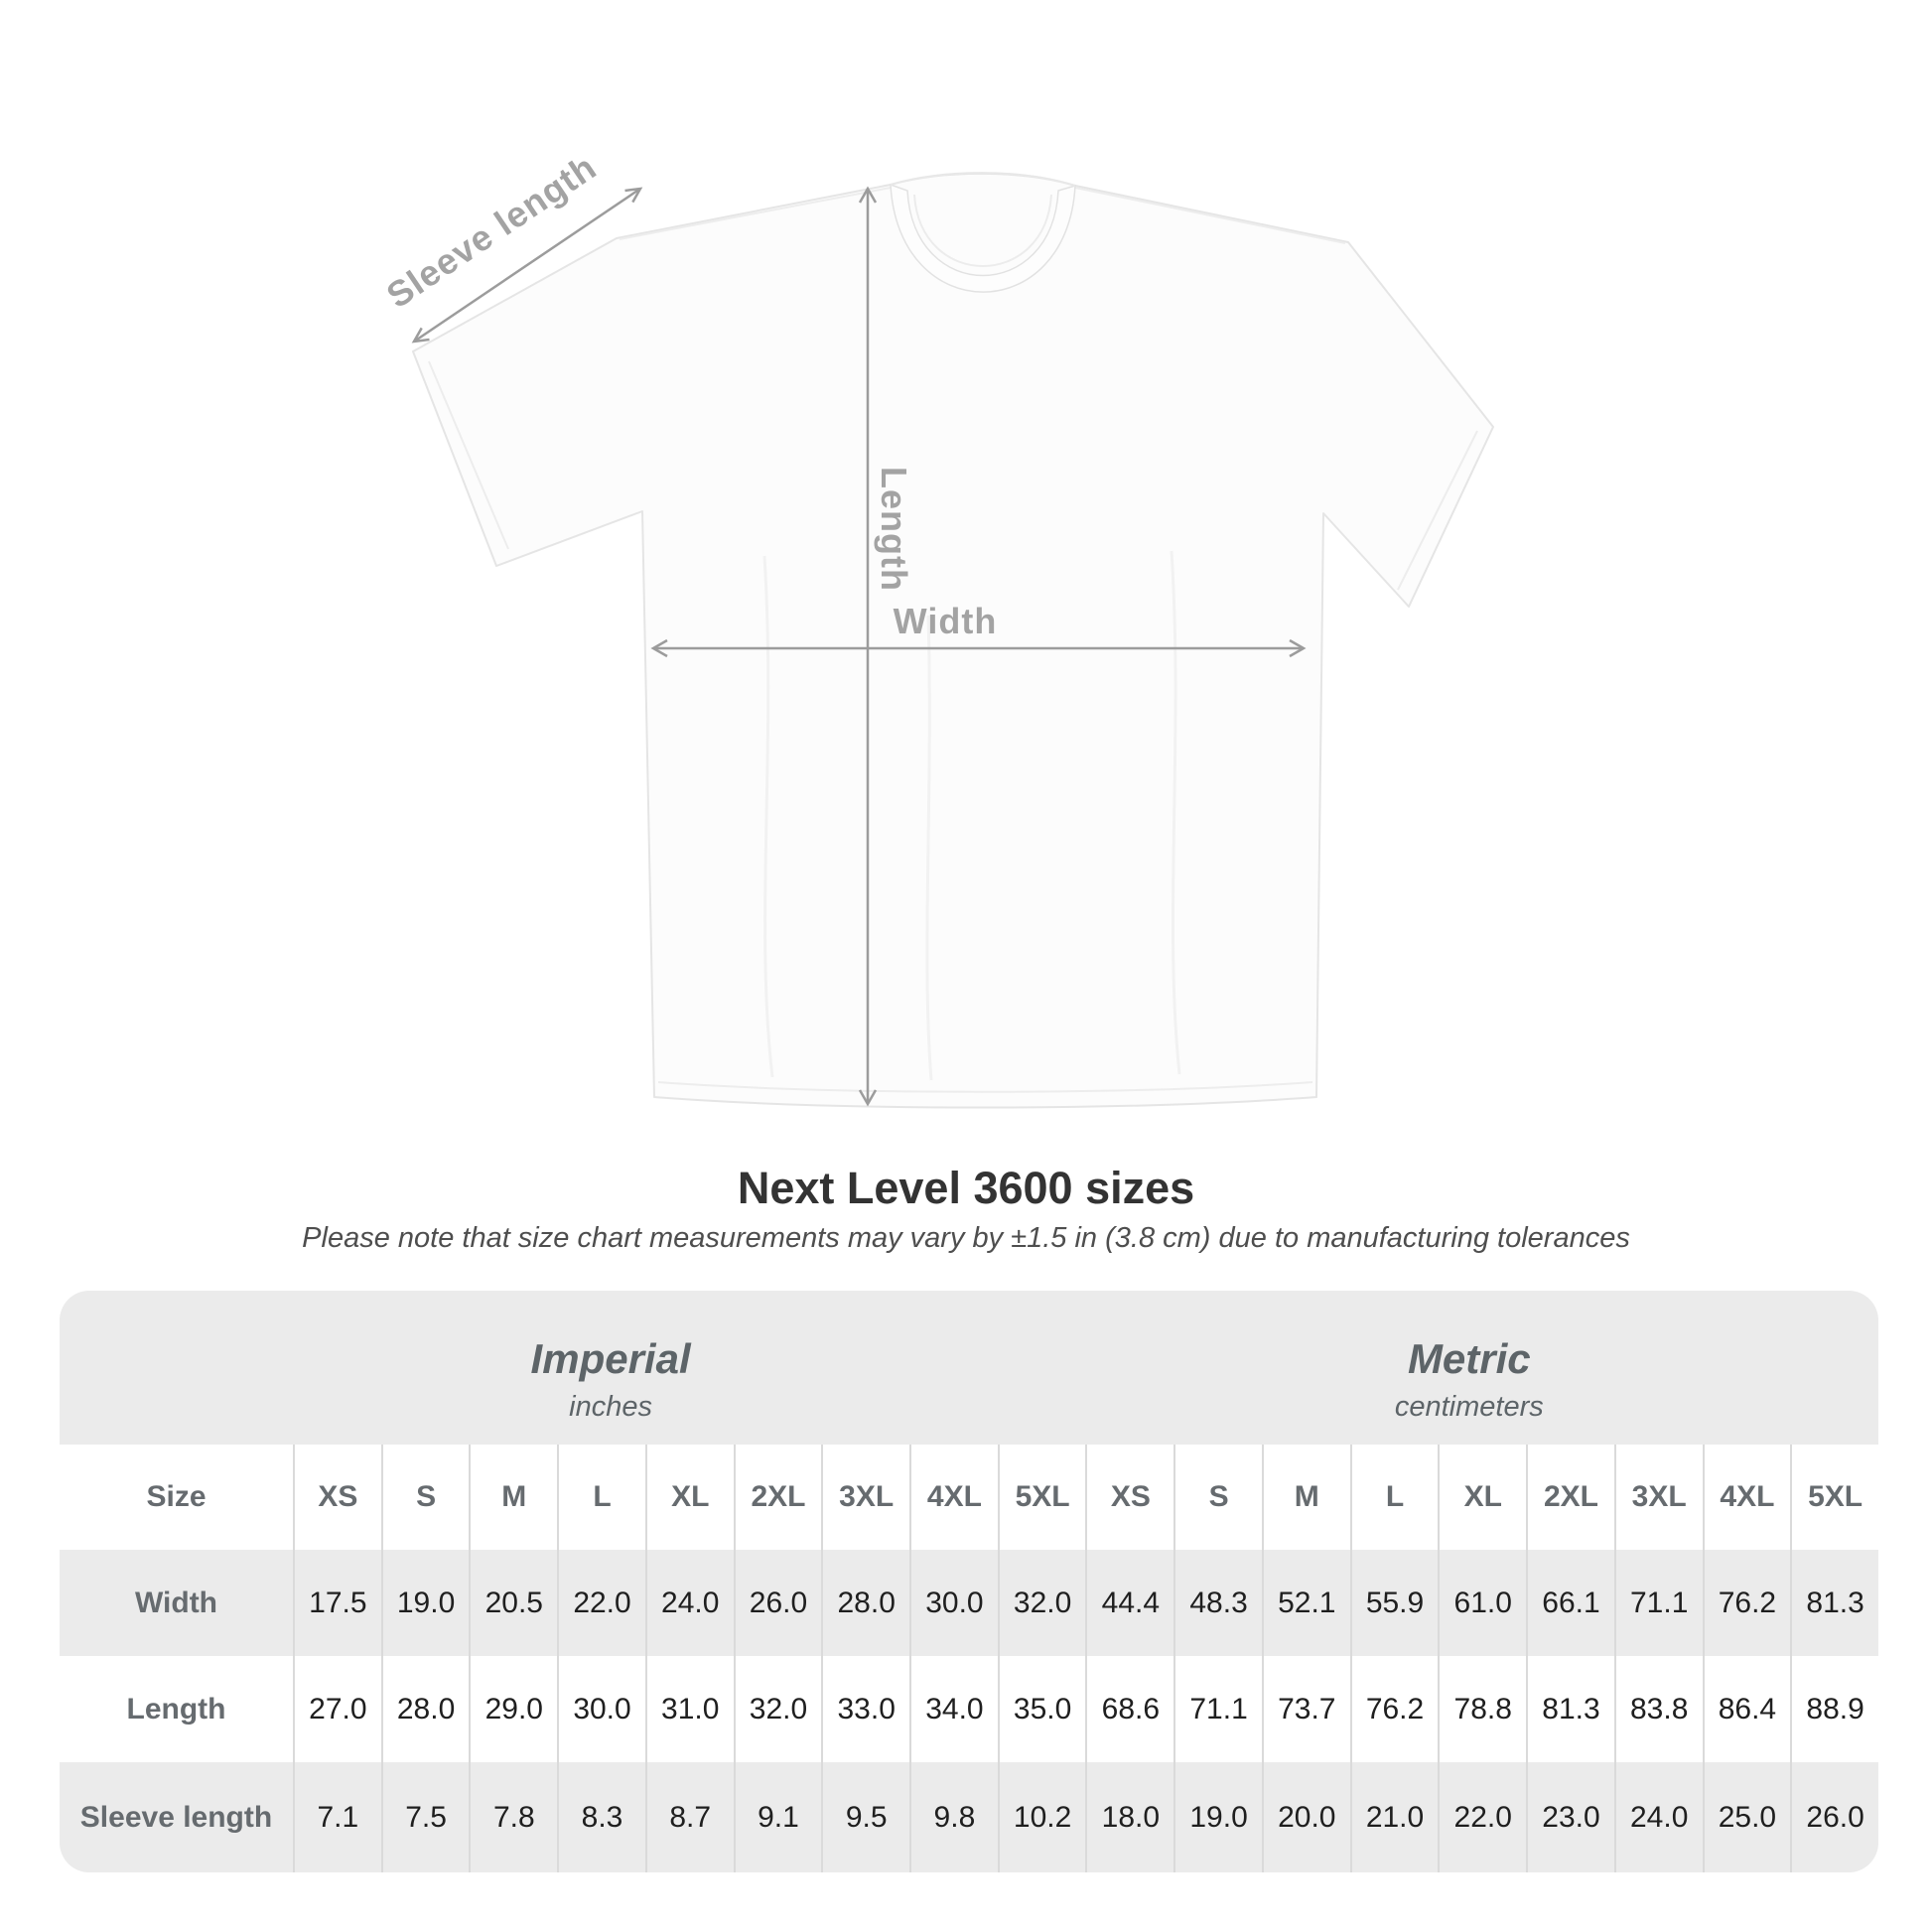 The image size is (1932, 1932). What do you see at coordinates (337, 1603) in the screenshot?
I see `value-cell: 17.5` at bounding box center [337, 1603].